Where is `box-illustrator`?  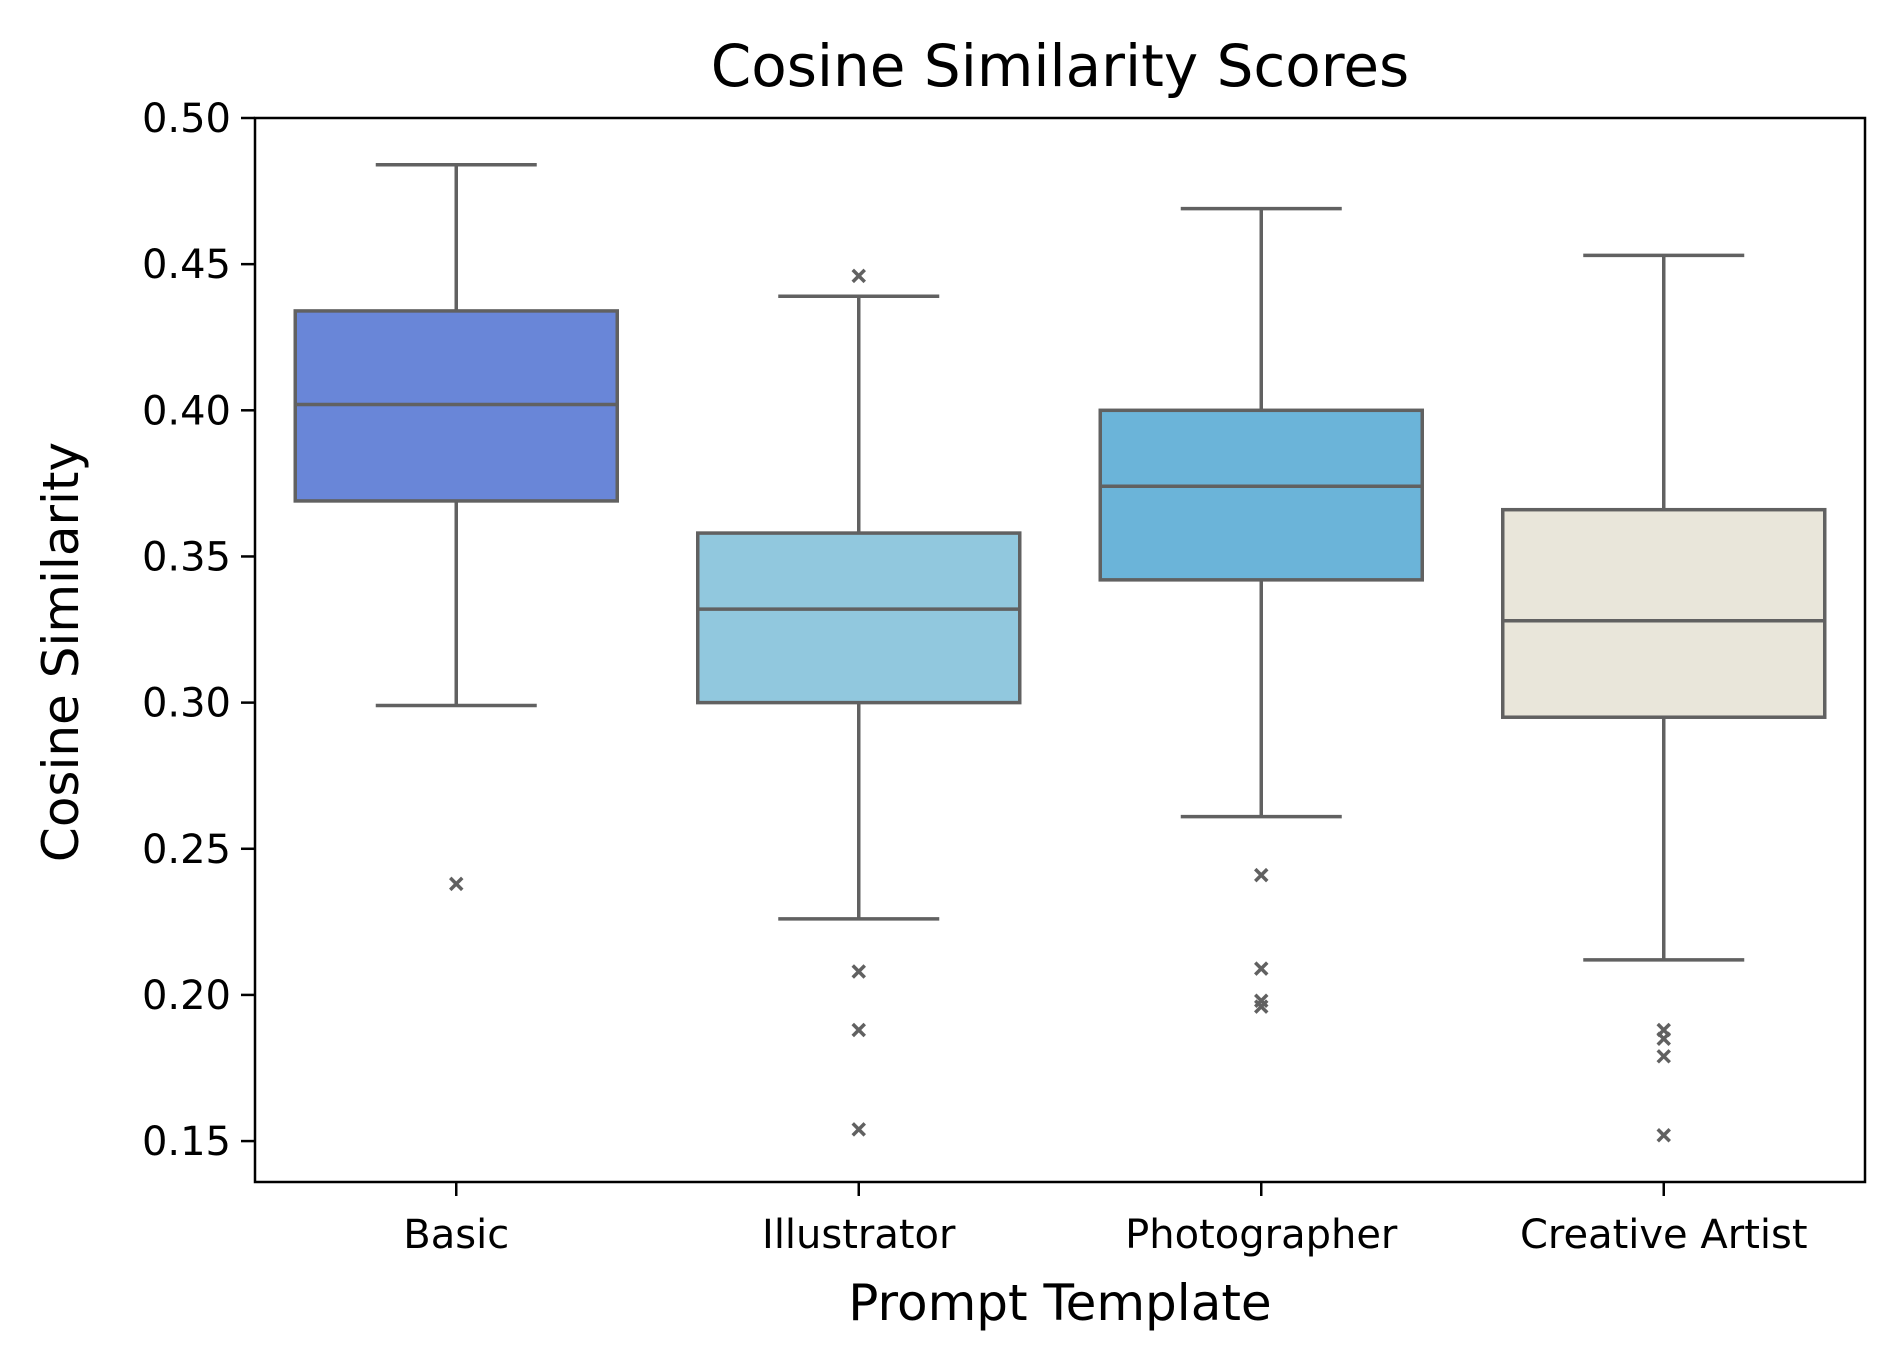
box-illustrator is located at coordinates (859, 702).